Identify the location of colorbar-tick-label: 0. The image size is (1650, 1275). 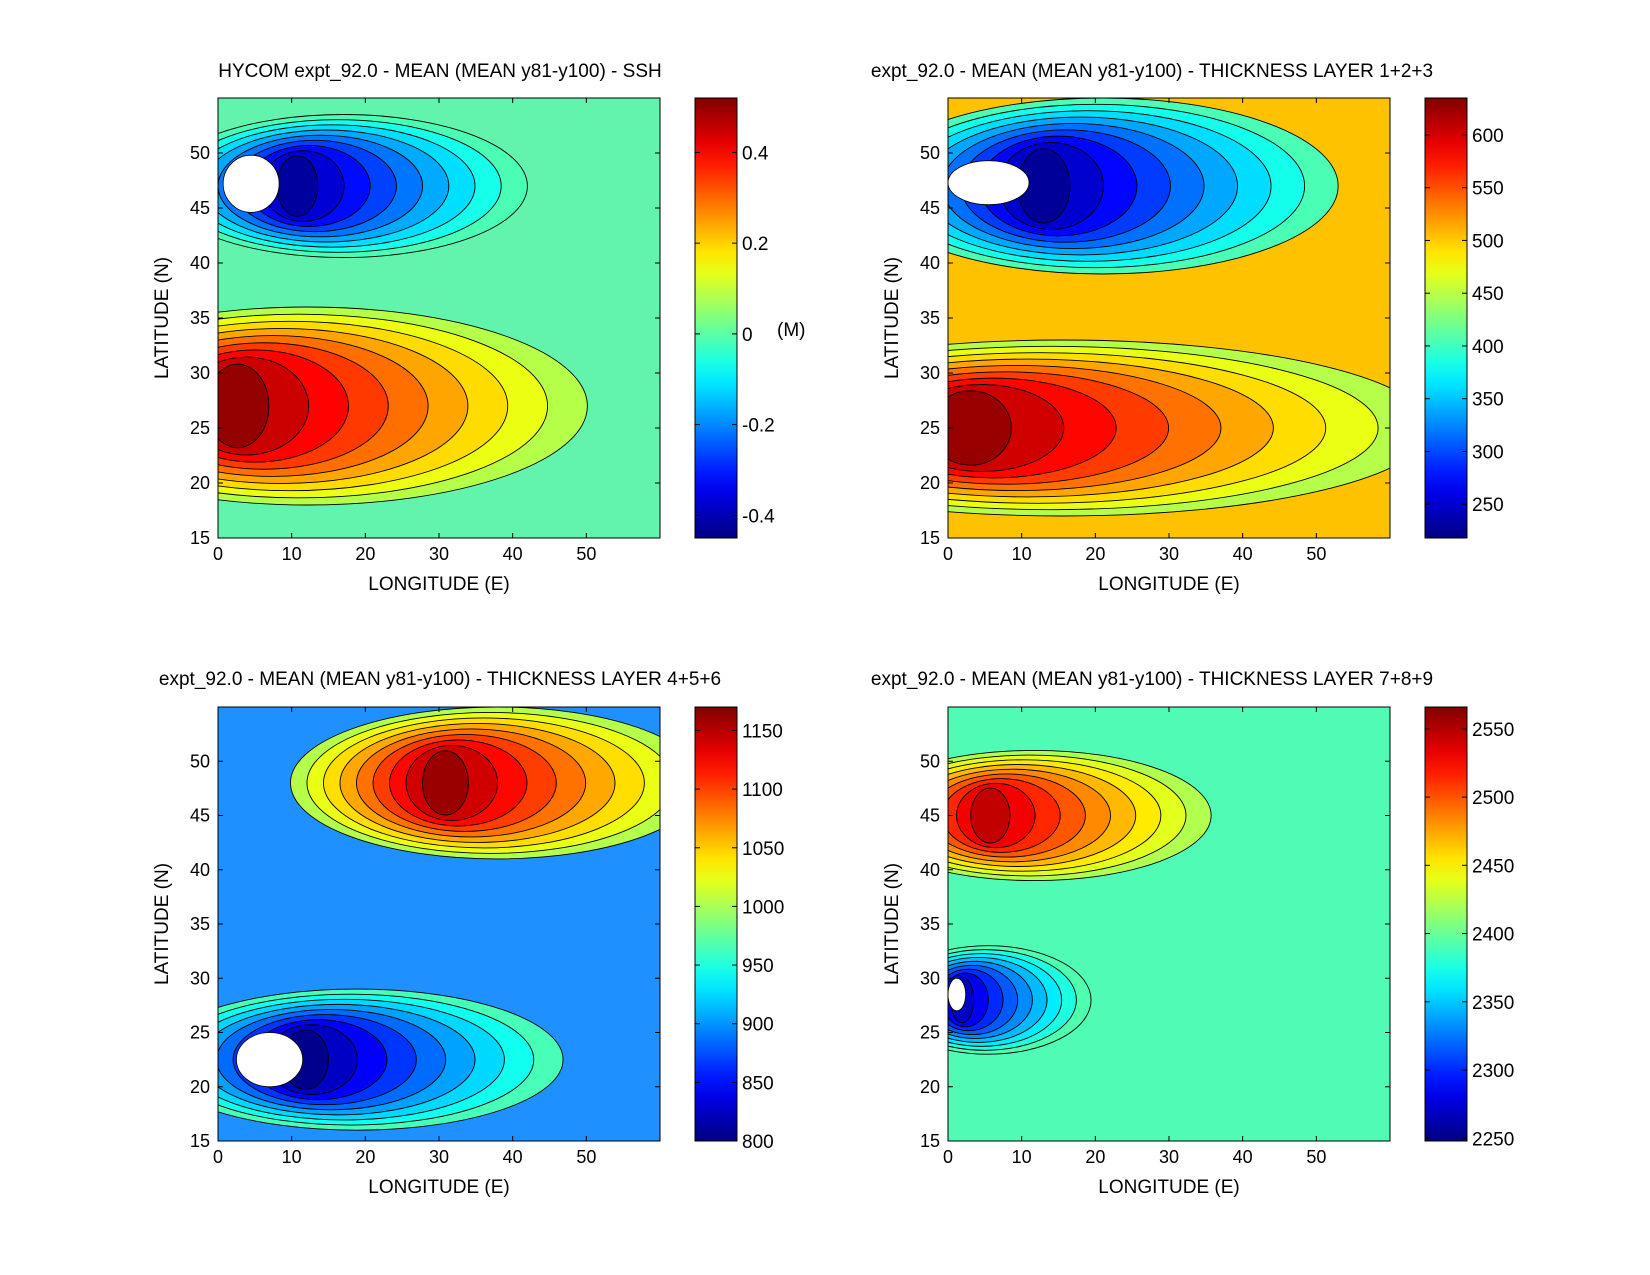
(747, 335).